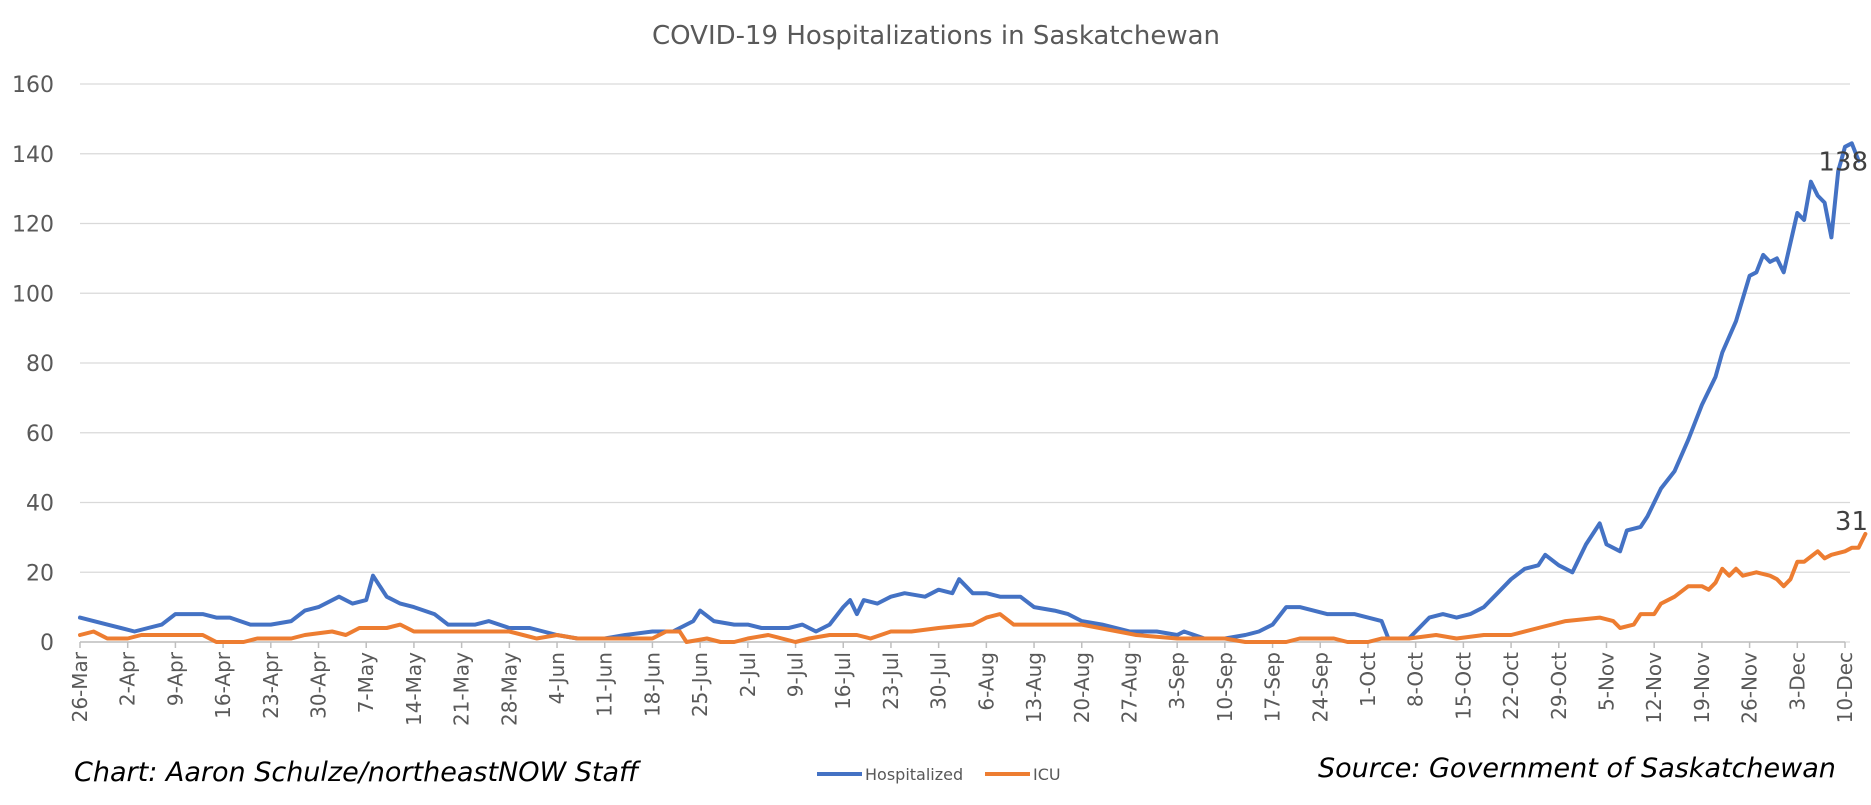 The width and height of the screenshot is (1871, 805). Describe the element at coordinates (1225, 687) in the screenshot. I see `x-tick-label: 10-Sep` at that location.